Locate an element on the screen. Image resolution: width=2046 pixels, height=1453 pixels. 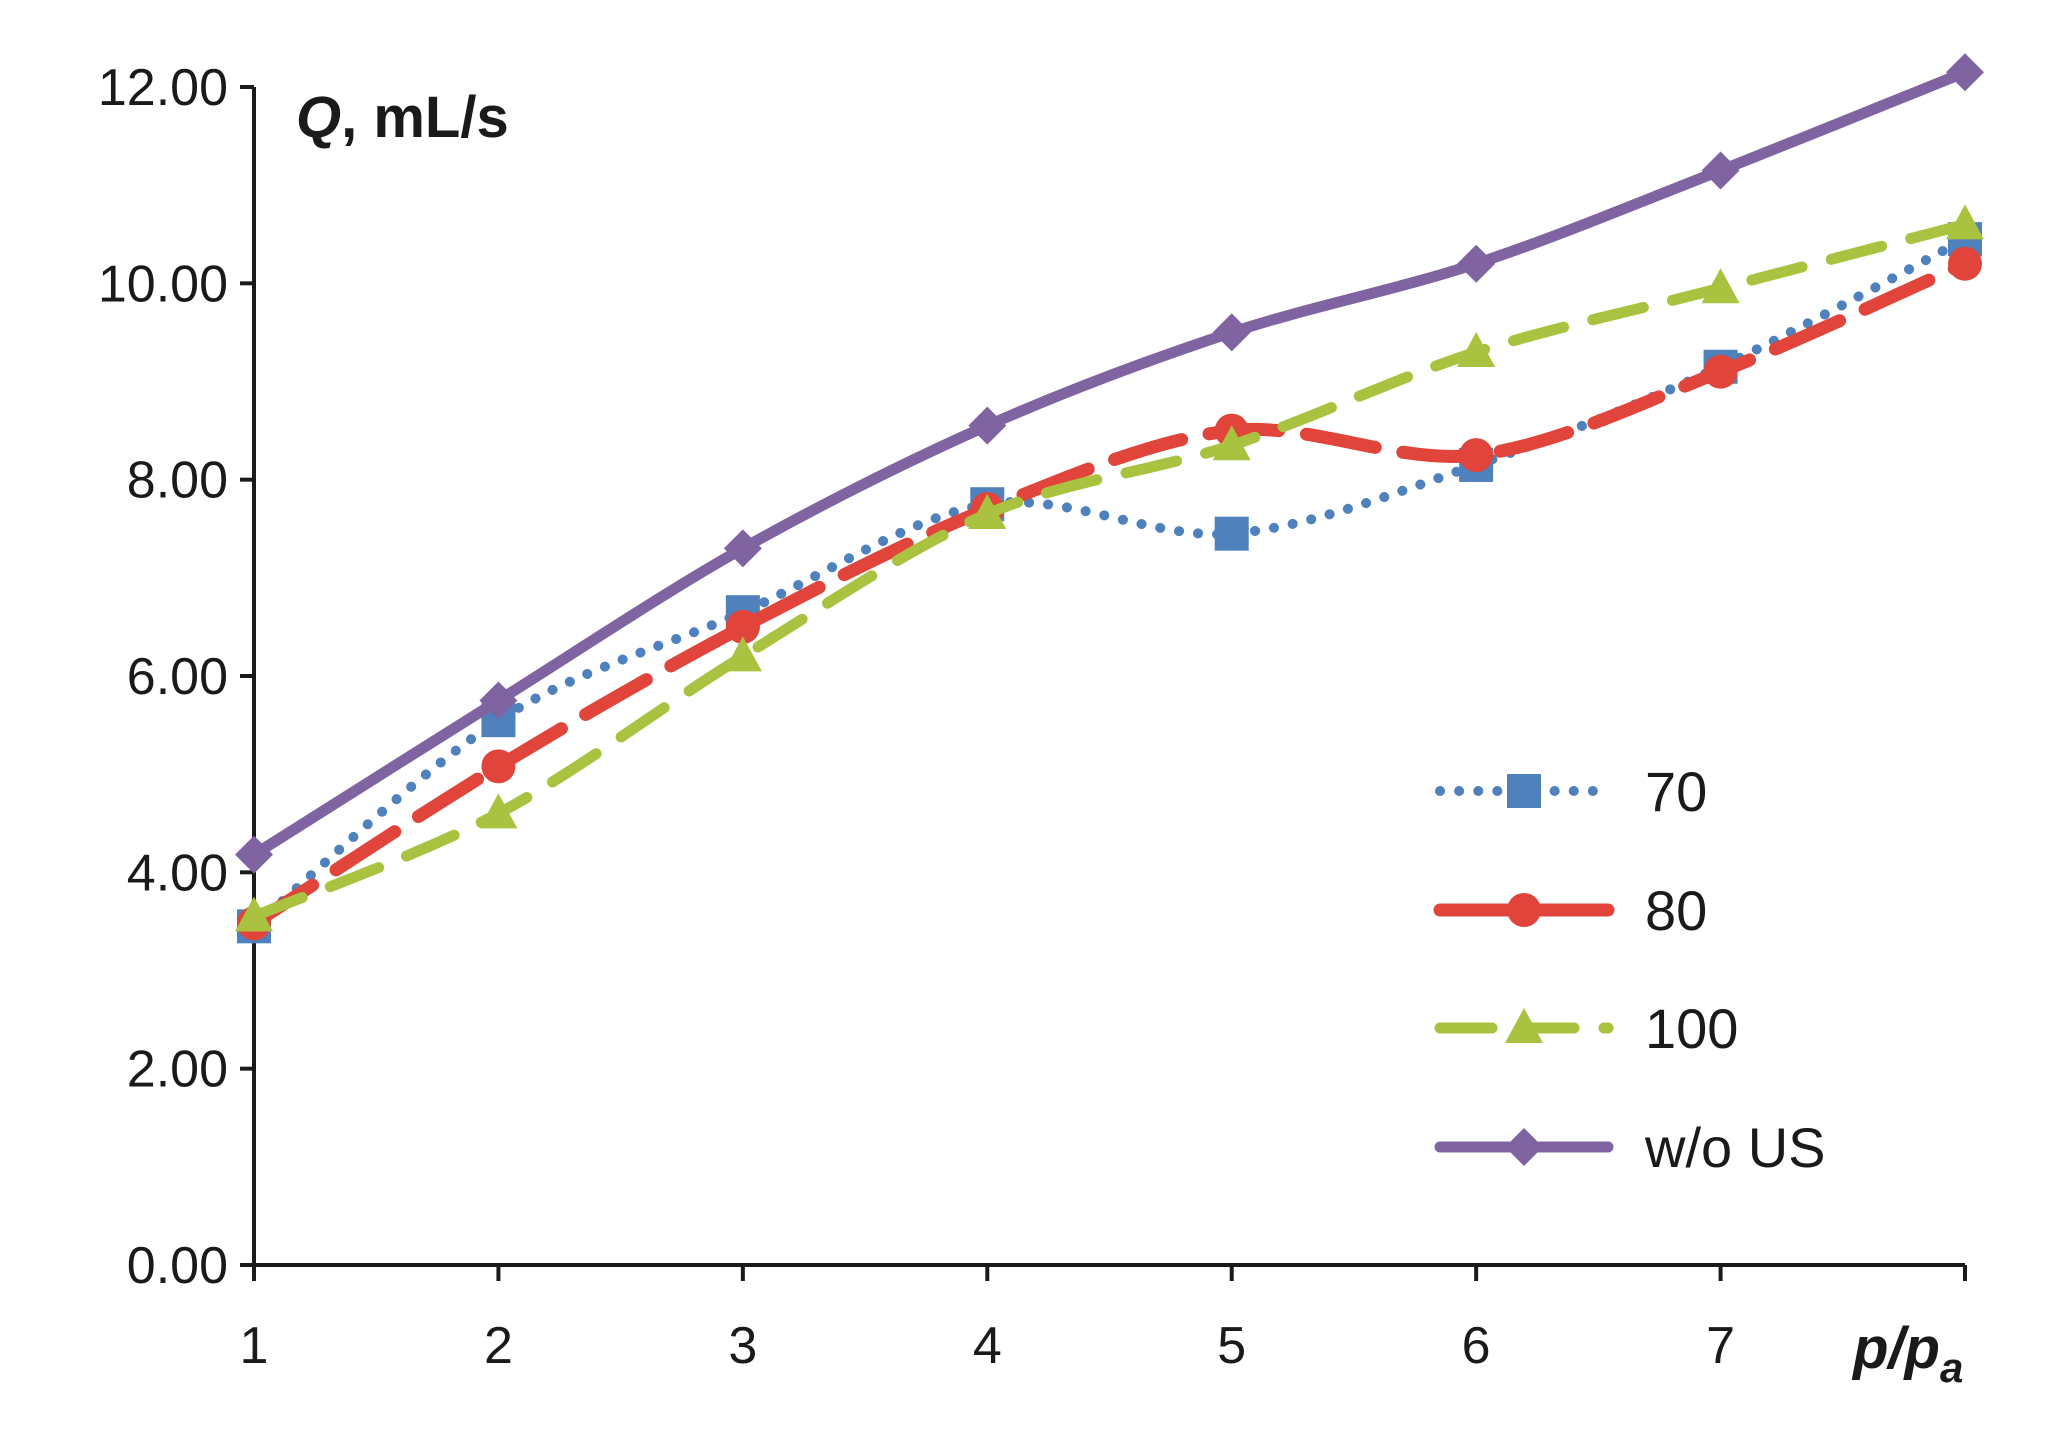
x-tick-label: 5 is located at coordinates (1231, 1346).